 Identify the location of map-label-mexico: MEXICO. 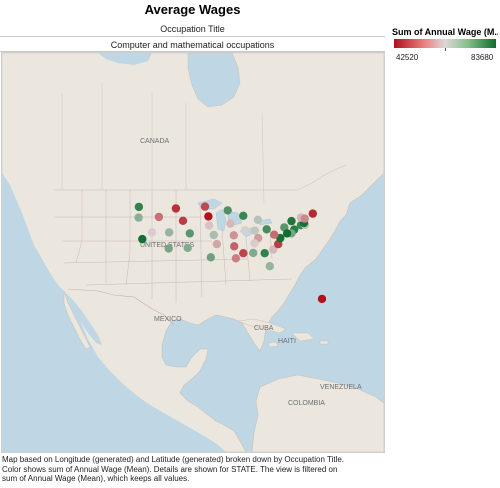
(168, 319).